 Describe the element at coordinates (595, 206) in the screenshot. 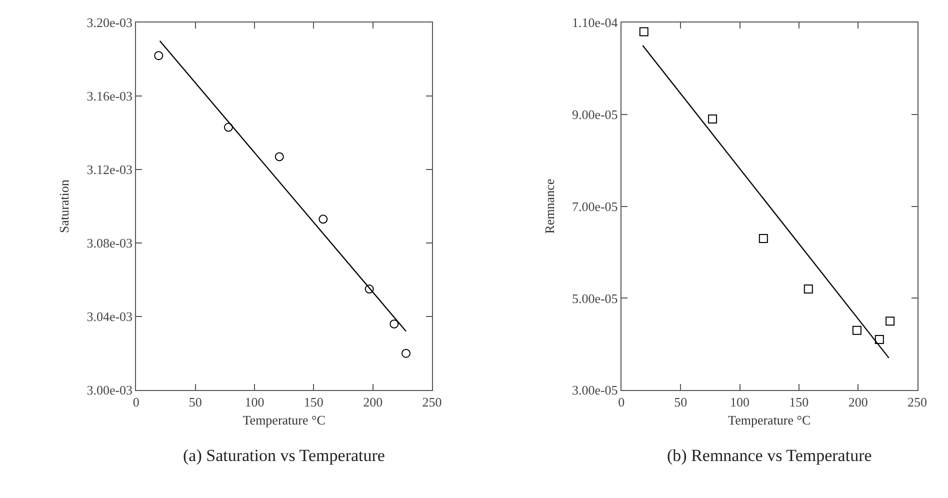

I see `y-tick-label: 7.00e-05` at that location.